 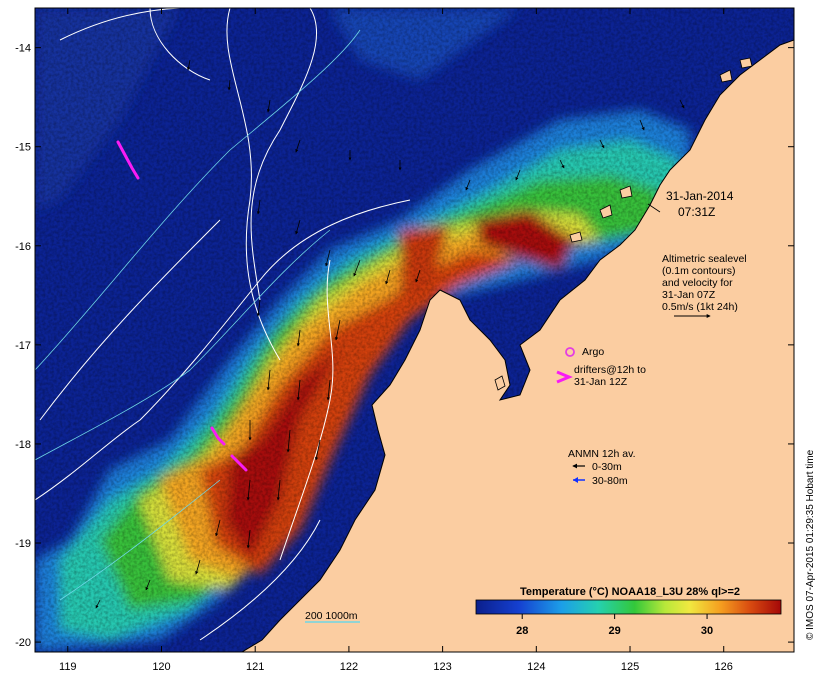 I want to click on y-tick-label: -16, so click(x=23, y=247).